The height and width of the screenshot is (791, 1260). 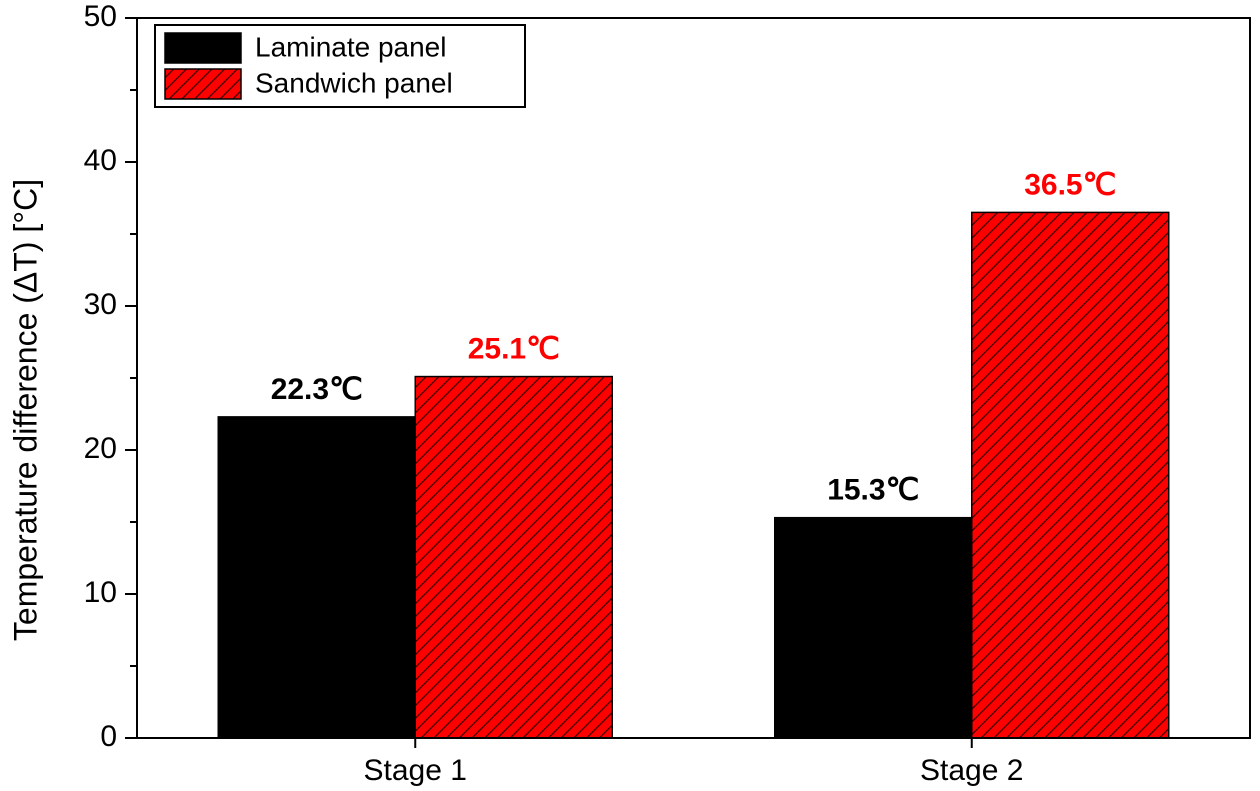 What do you see at coordinates (415, 770) in the screenshot?
I see `x-tick-label: Stage 1` at bounding box center [415, 770].